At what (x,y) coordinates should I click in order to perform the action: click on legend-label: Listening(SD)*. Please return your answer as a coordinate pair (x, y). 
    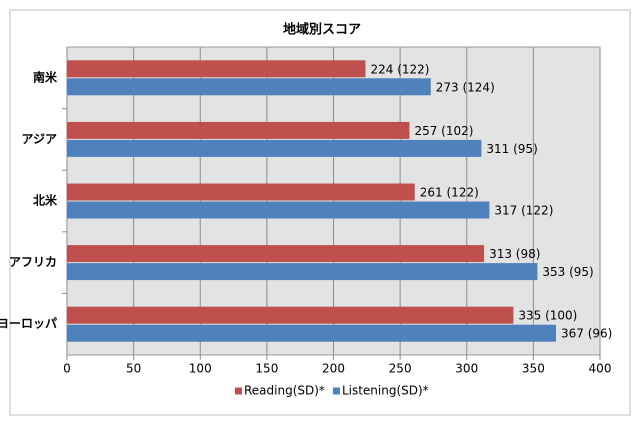
    Looking at the image, I should click on (385, 391).